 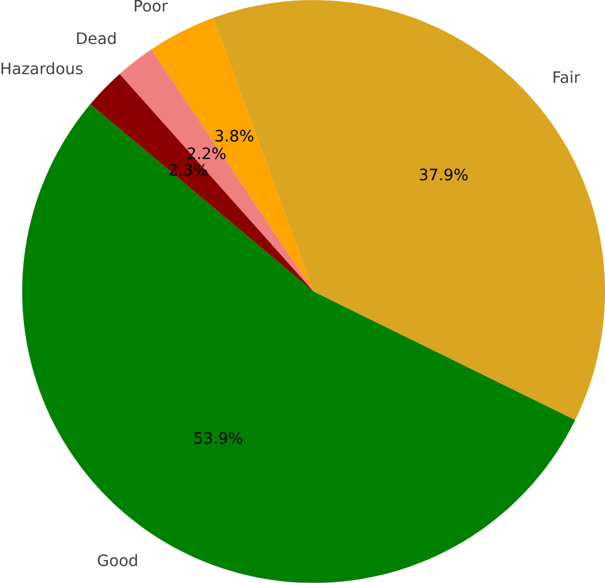 What do you see at coordinates (96, 38) in the screenshot?
I see `slice-label: Dead` at bounding box center [96, 38].